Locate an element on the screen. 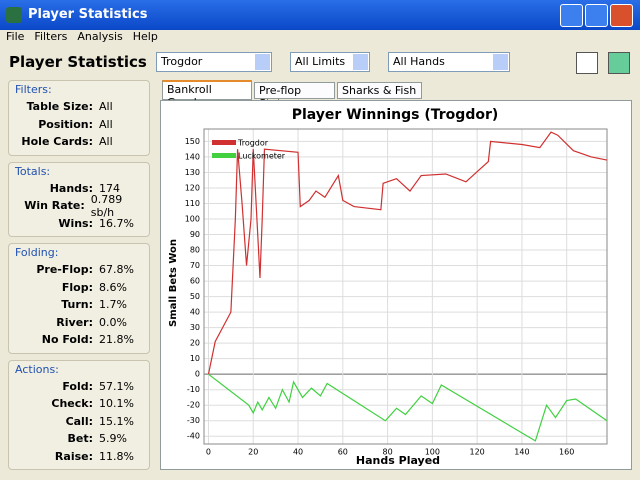 The width and height of the screenshot is (640, 480). stat-row: Turn: 1.7% is located at coordinates (79, 305).